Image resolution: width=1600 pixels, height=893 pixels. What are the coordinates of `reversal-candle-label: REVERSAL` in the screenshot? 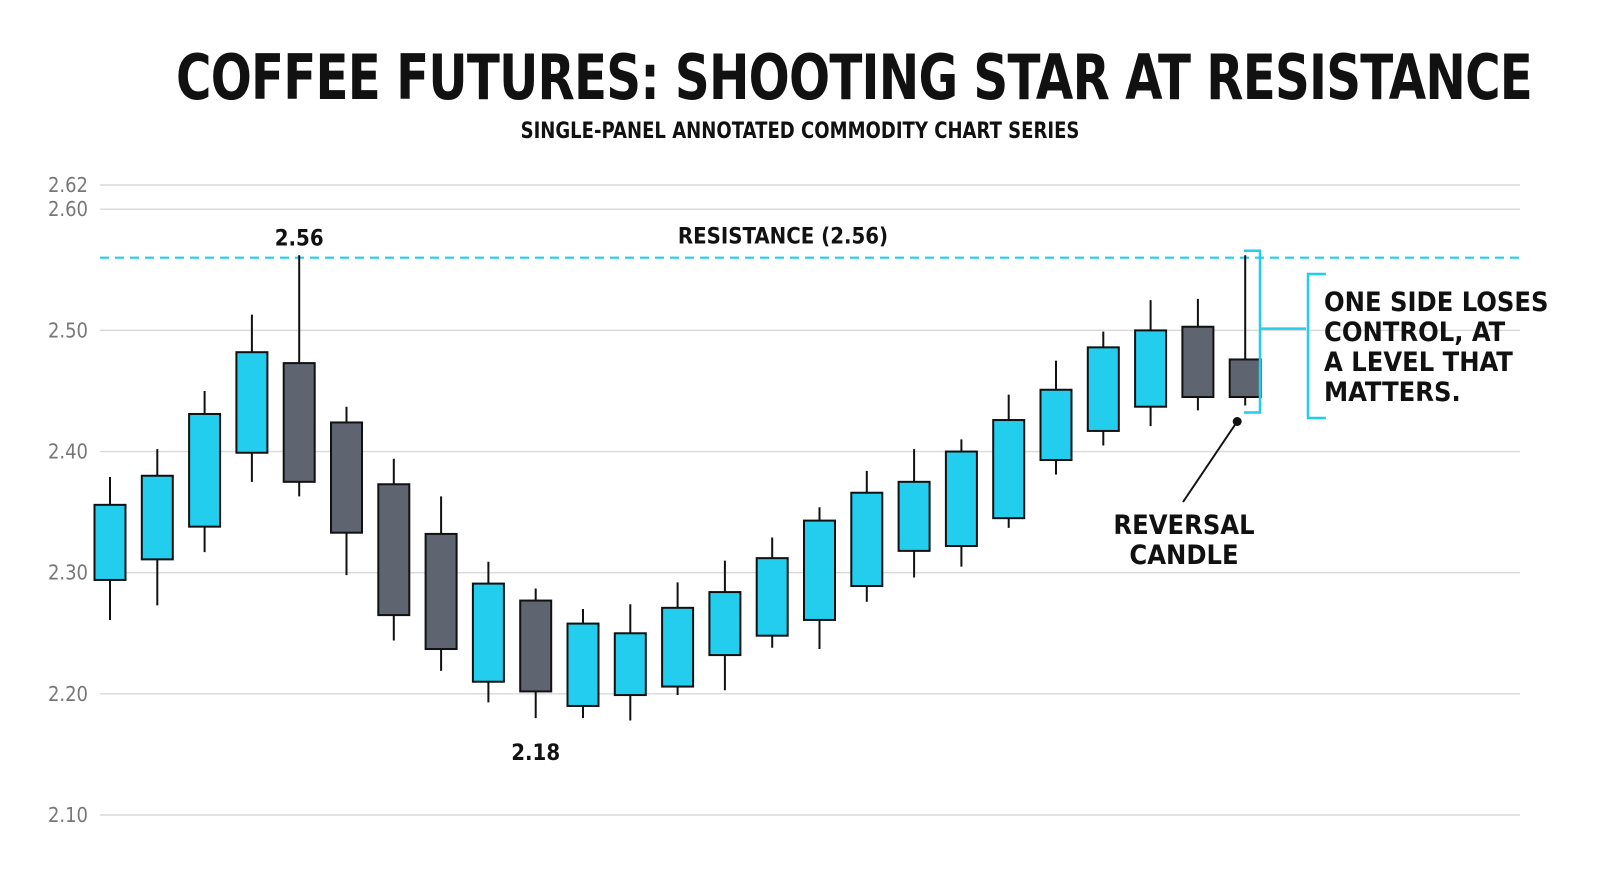 It's located at (1183, 525).